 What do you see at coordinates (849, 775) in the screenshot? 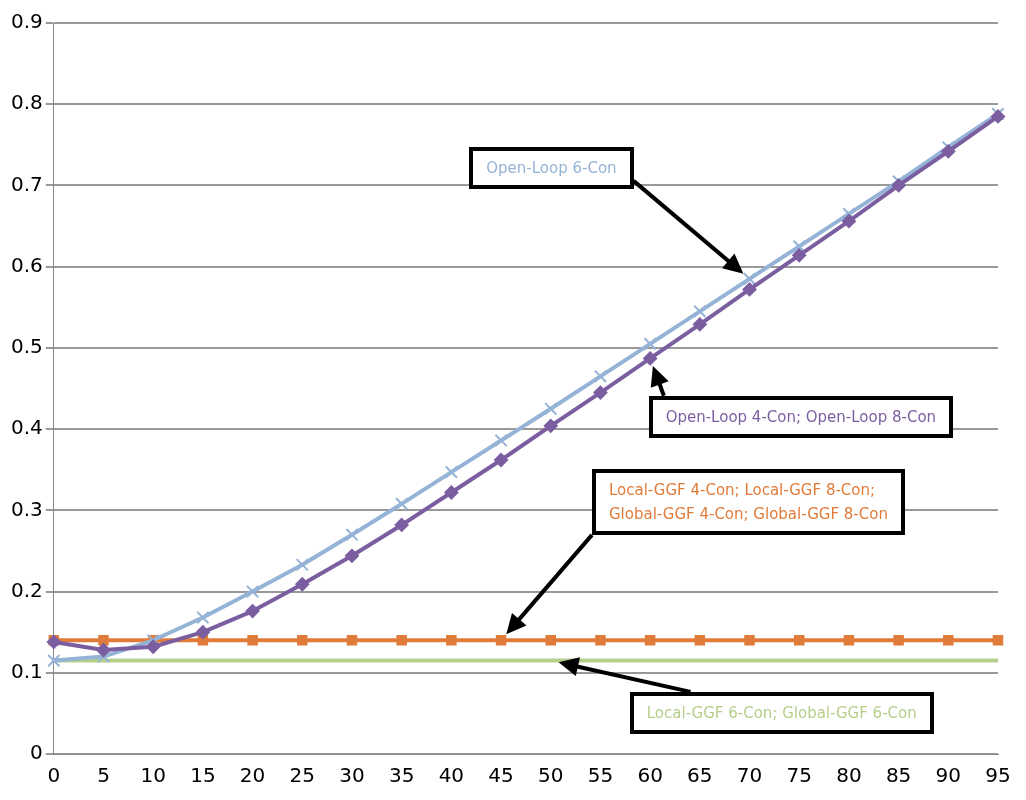
I see `x-tick-label: 80` at bounding box center [849, 775].